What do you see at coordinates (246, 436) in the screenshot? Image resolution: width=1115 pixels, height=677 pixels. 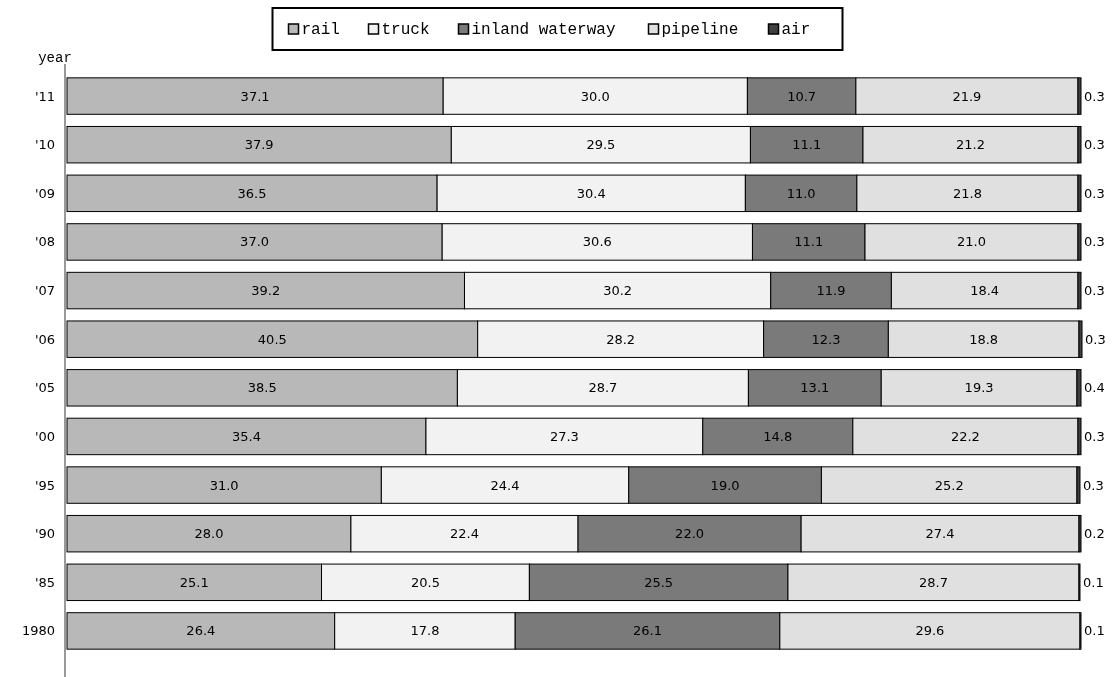 I see `data-label: 35.4` at bounding box center [246, 436].